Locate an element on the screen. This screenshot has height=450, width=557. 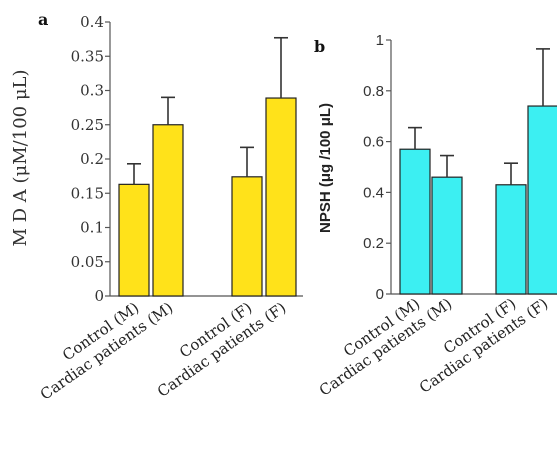
panel-a-y-tick-label: 0.4 is located at coordinates (92, 22).